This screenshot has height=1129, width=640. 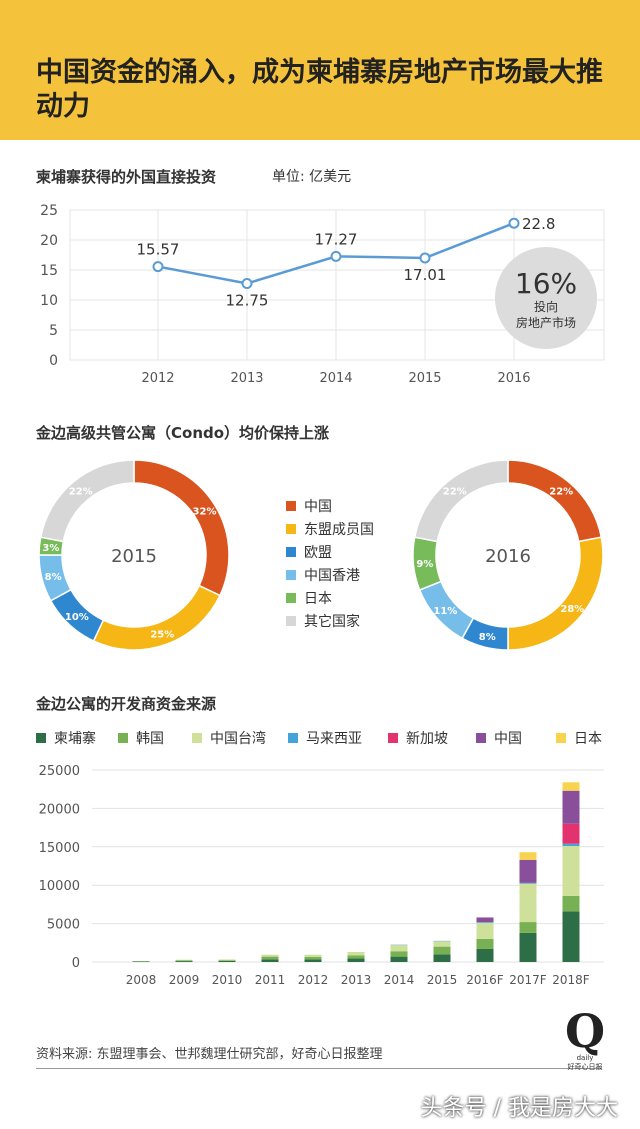 What do you see at coordinates (319, 1068) in the screenshot?
I see `source-divider` at bounding box center [319, 1068].